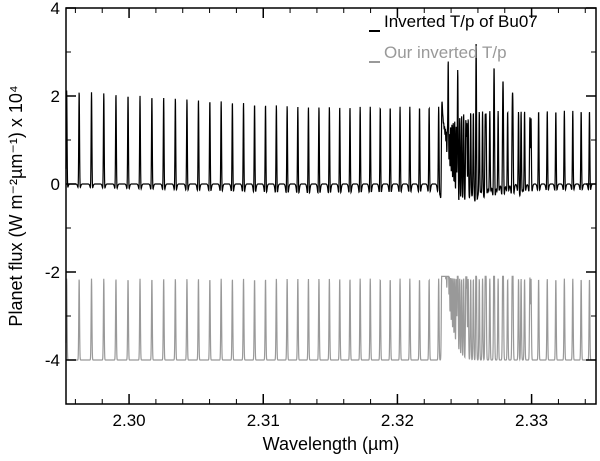  Describe the element at coordinates (55, 96) in the screenshot. I see `y-tick-label: 2` at that location.